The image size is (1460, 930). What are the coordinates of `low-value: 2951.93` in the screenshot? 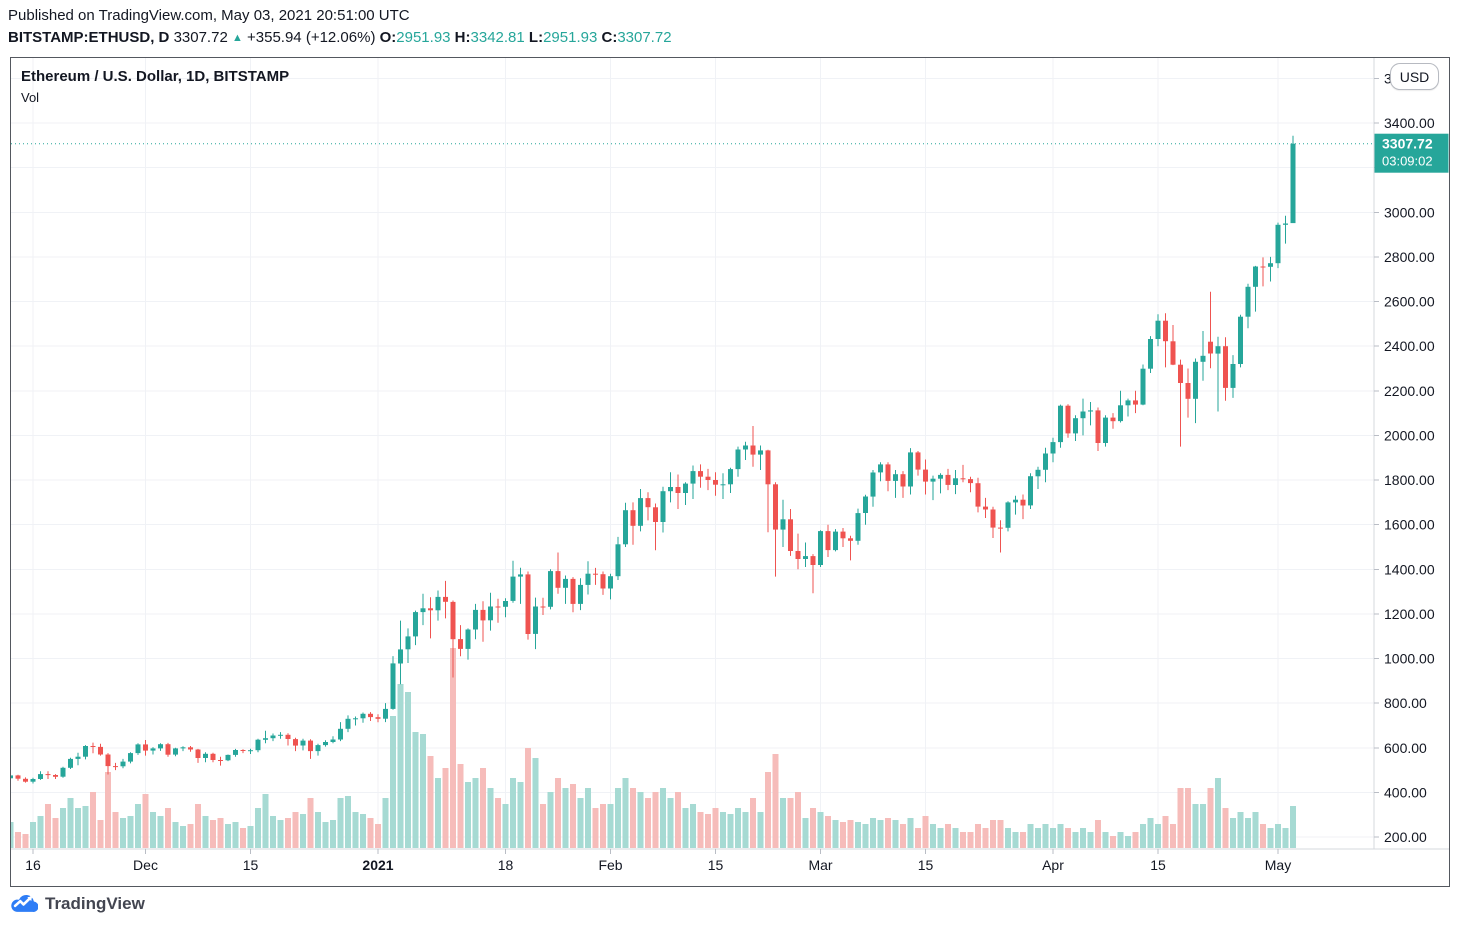 It's located at (570, 37).